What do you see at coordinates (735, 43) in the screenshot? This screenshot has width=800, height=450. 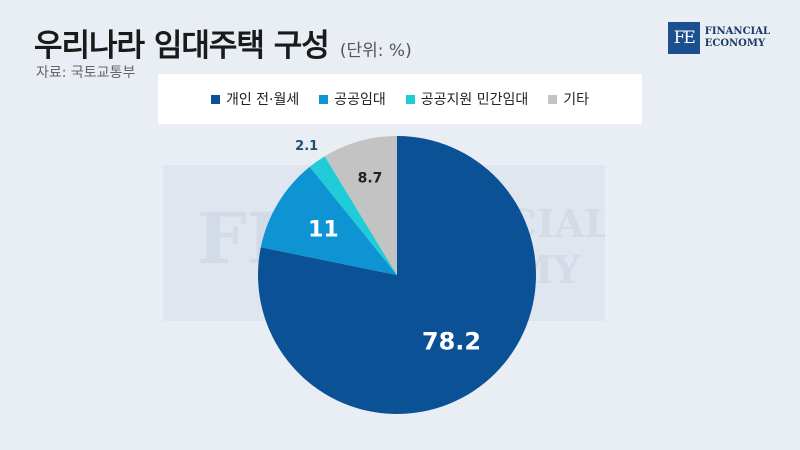 I see `logo-line-2: ECONOMY` at bounding box center [735, 43].